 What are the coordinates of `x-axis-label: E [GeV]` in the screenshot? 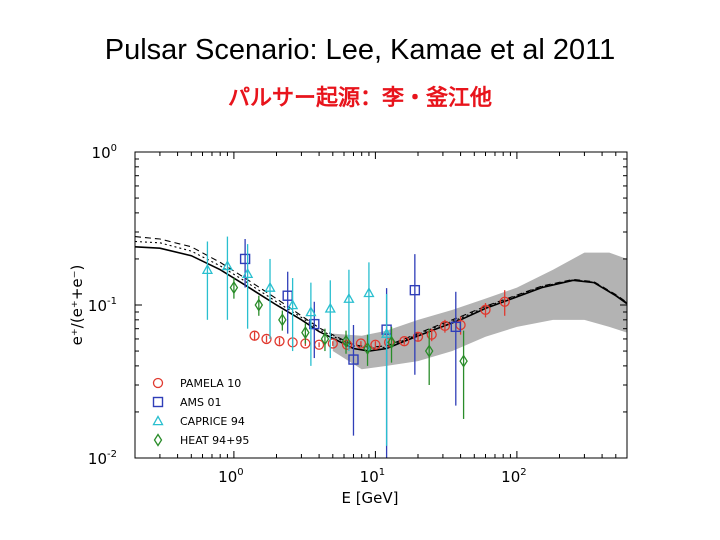 It's located at (369, 498).